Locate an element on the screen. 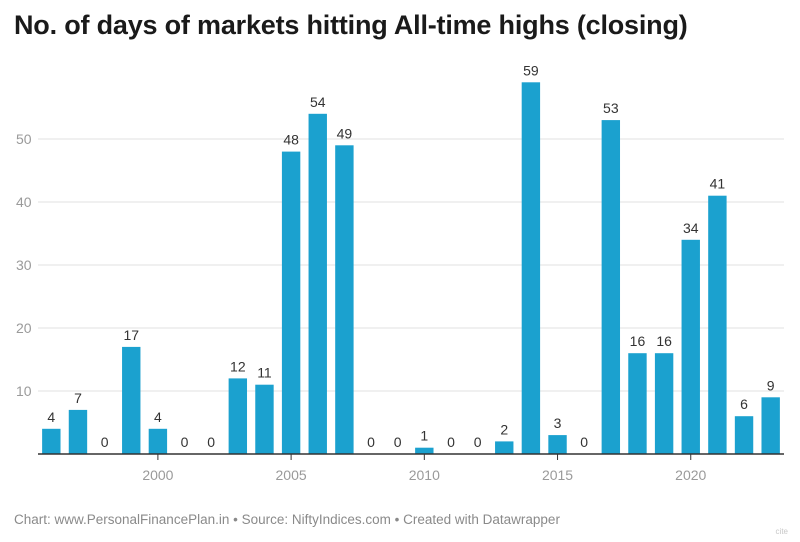 The width and height of the screenshot is (800, 542). x-axis-ticks: 2000 2005 2010 2015 2020 is located at coordinates (424, 468).